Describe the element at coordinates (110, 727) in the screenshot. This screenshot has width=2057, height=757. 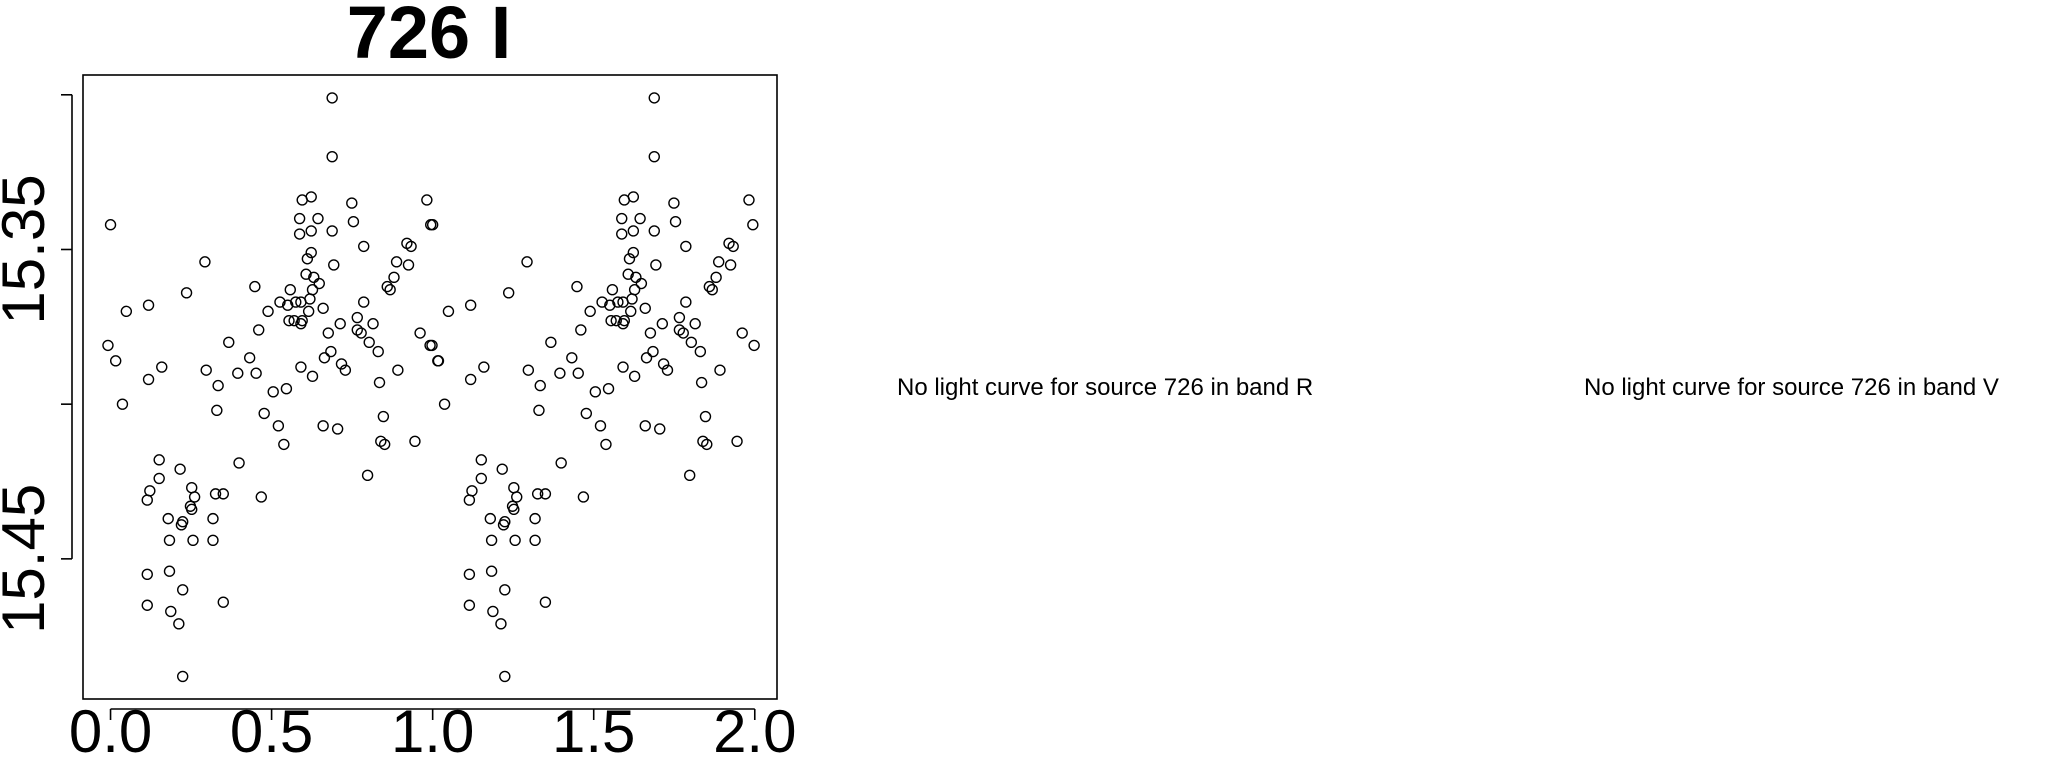
I see `x-tick-label: 0.0` at that location.